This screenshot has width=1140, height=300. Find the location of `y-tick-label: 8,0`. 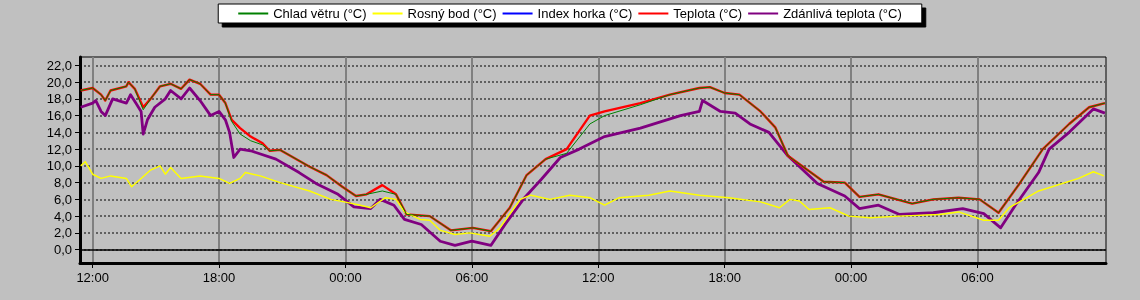

y-tick-label: 8,0 is located at coordinates (62, 183).